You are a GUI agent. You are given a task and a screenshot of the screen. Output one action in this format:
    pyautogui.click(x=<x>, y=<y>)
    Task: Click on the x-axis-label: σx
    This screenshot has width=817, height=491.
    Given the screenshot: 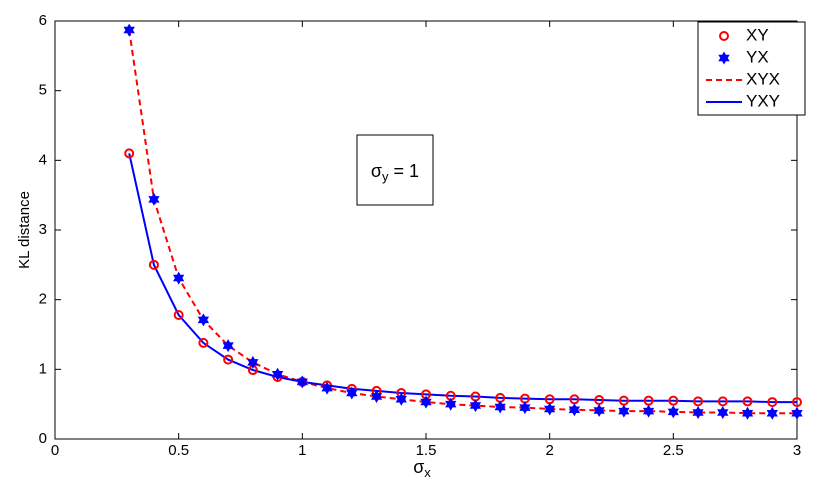 What is the action you would take?
    pyautogui.click(x=422, y=469)
    